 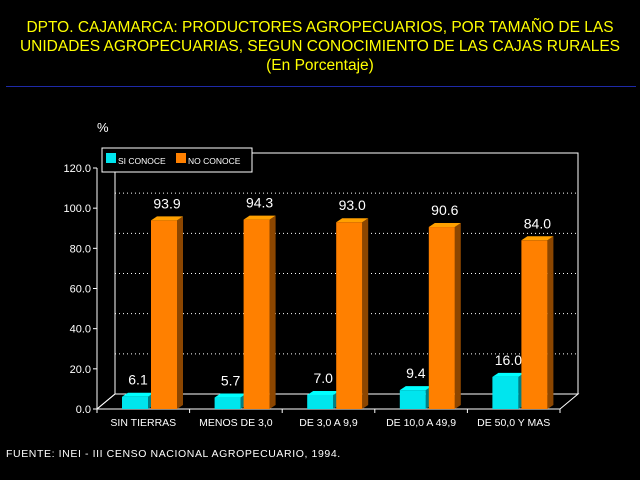 I want to click on data-label: 7.0, so click(x=323, y=378).